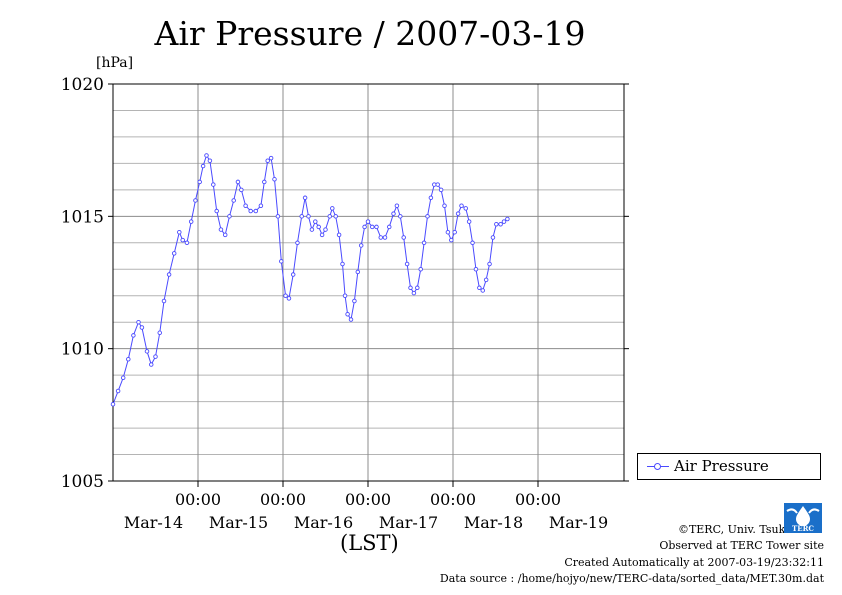 The width and height of the screenshot is (842, 595). Describe the element at coordinates (408, 522) in the screenshot. I see `x-date-label: Mar-17` at that location.